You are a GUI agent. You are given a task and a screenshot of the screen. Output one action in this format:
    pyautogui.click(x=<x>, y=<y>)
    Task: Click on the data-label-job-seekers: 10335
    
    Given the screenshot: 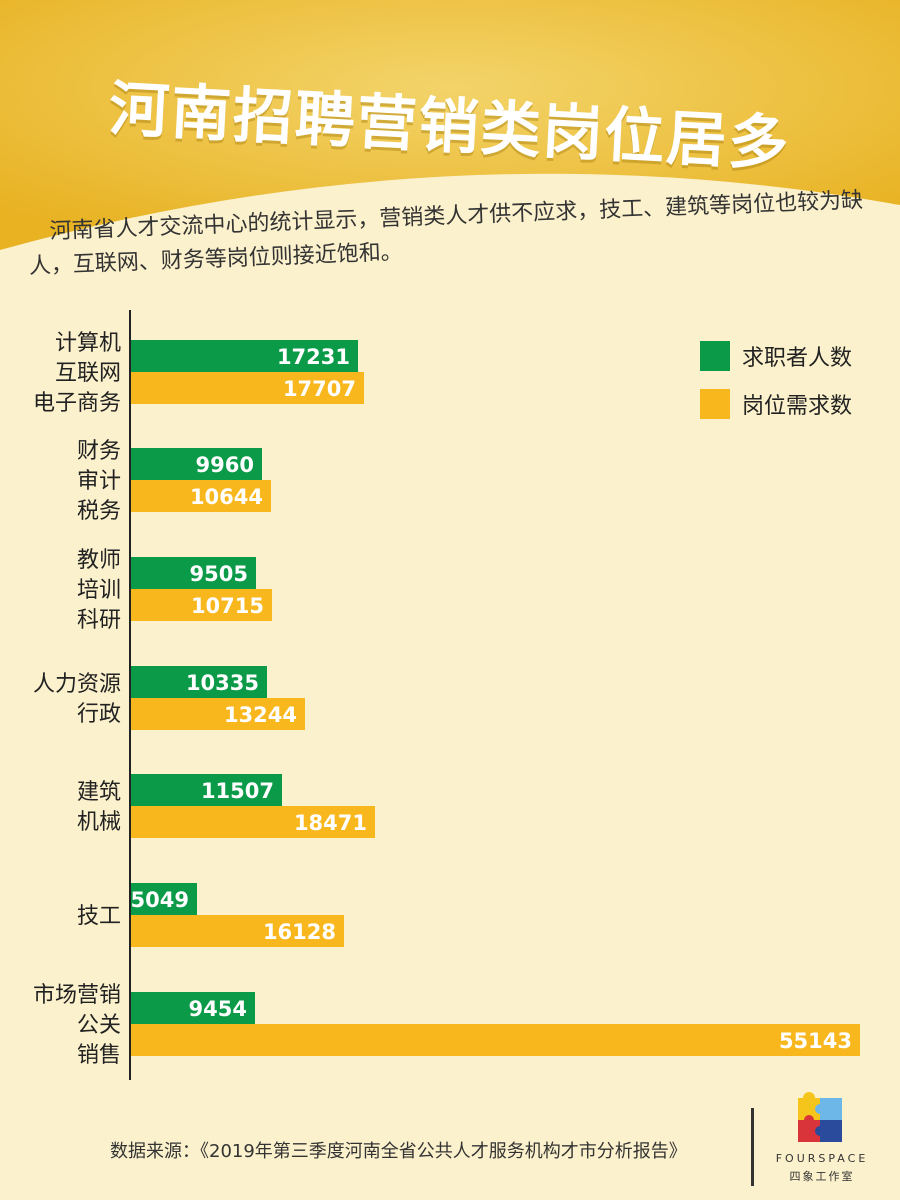 What is the action you would take?
    pyautogui.click(x=222, y=683)
    